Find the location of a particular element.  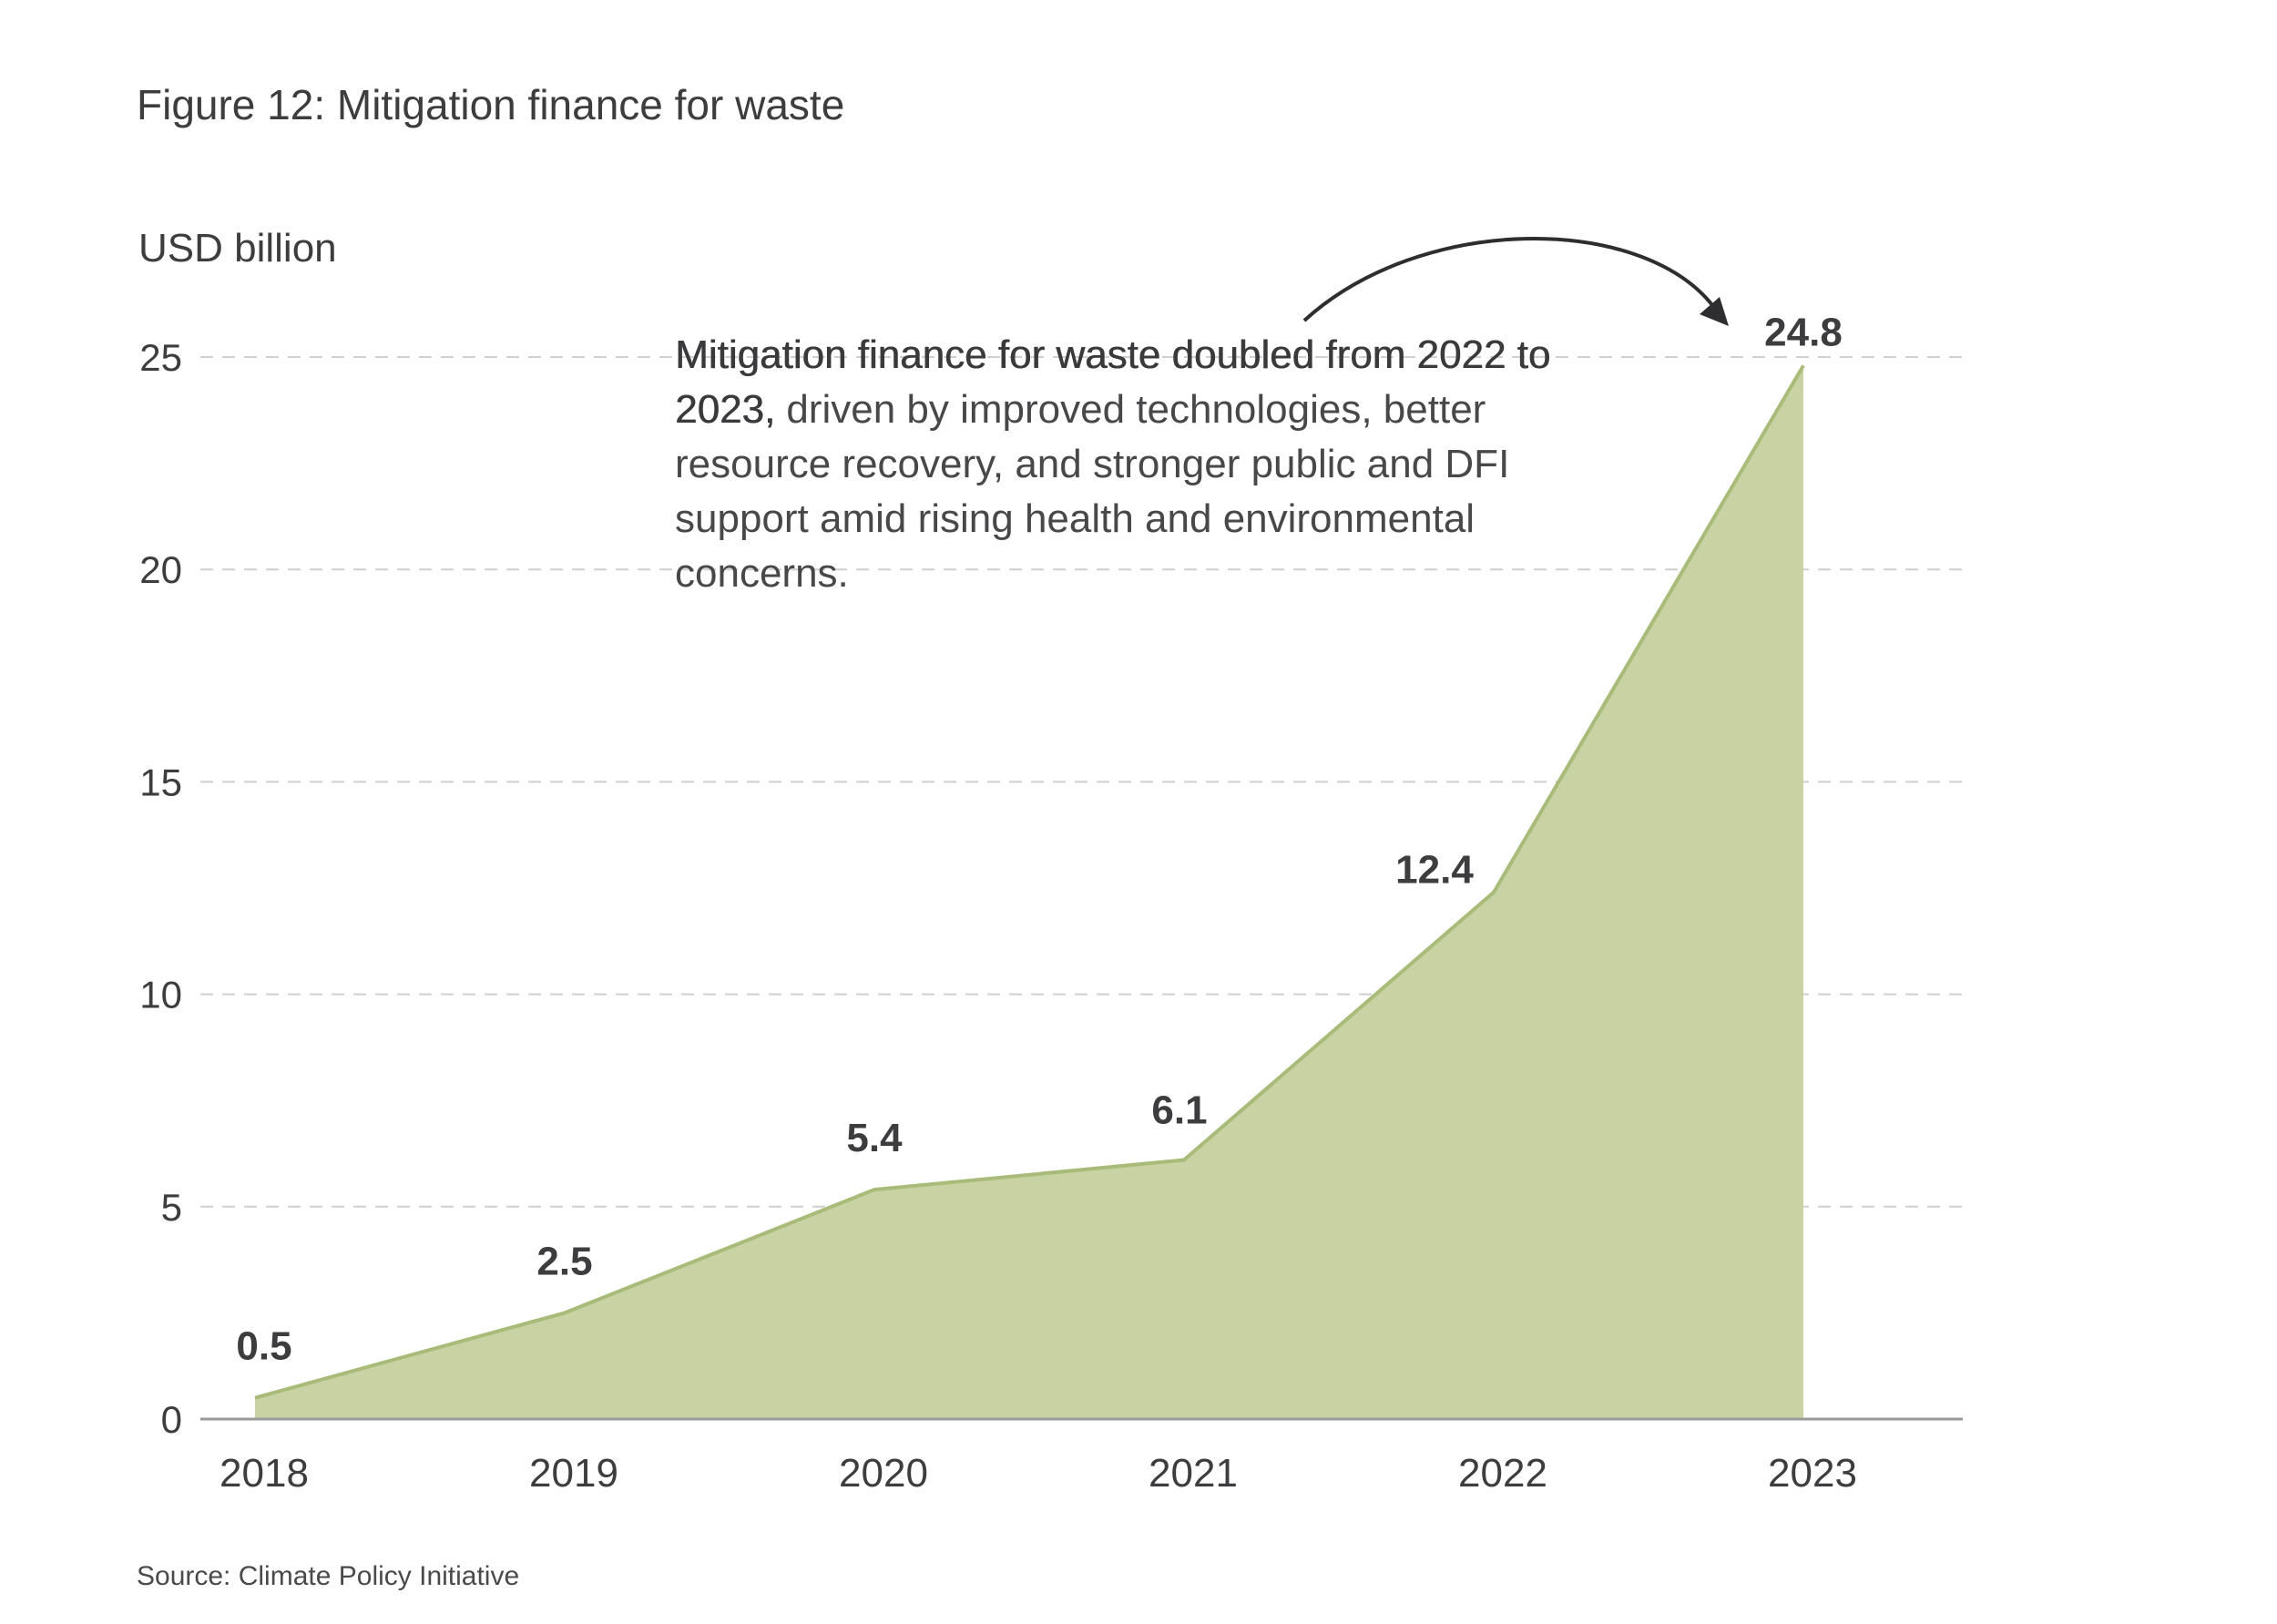

data-label: 24.8 is located at coordinates (1803, 332).